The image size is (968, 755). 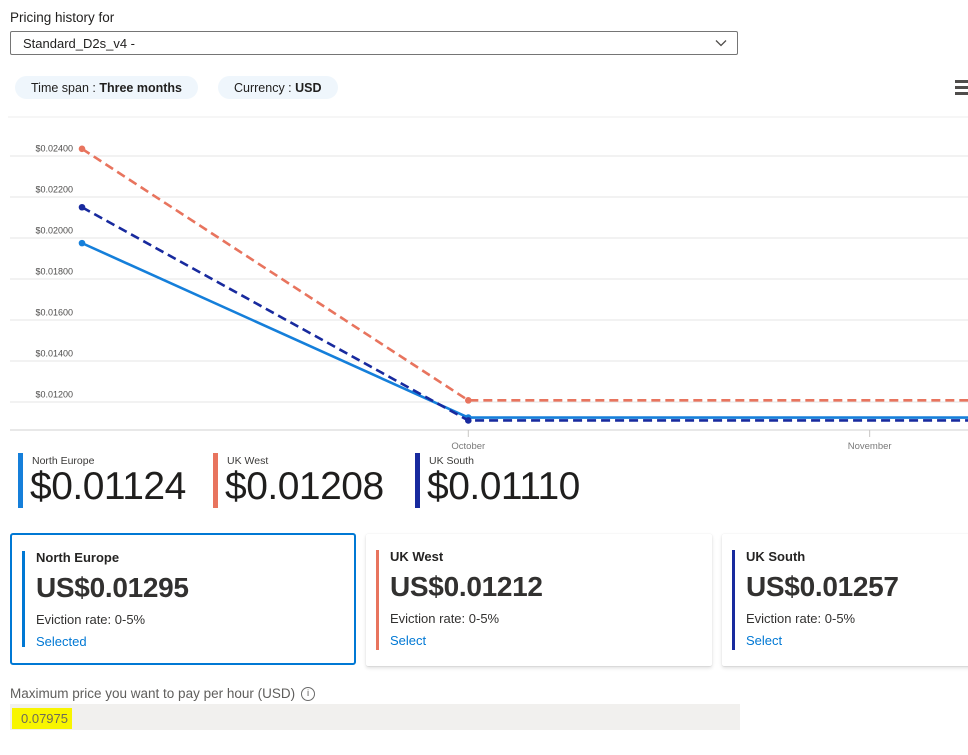 What do you see at coordinates (304, 486) in the screenshot?
I see `legend-current-price: $0.01208` at bounding box center [304, 486].